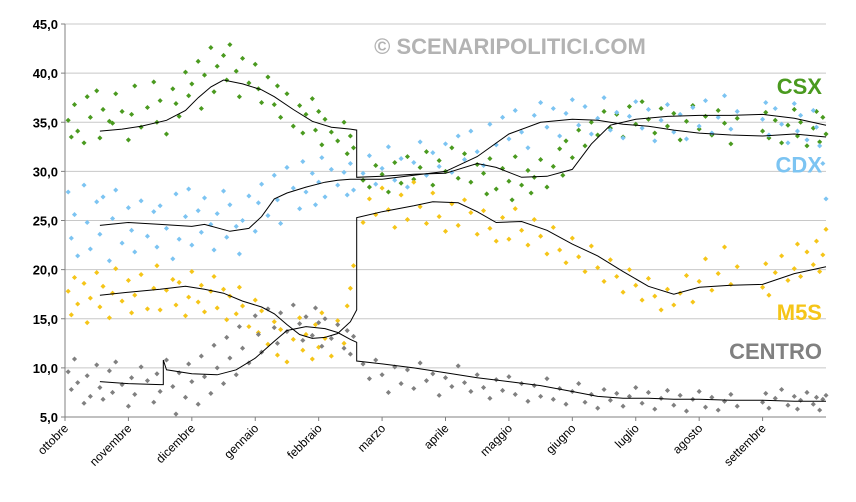  What do you see at coordinates (510, 46) in the screenshot?
I see `watermark: © SCENARIPOLITICI.COM` at bounding box center [510, 46].